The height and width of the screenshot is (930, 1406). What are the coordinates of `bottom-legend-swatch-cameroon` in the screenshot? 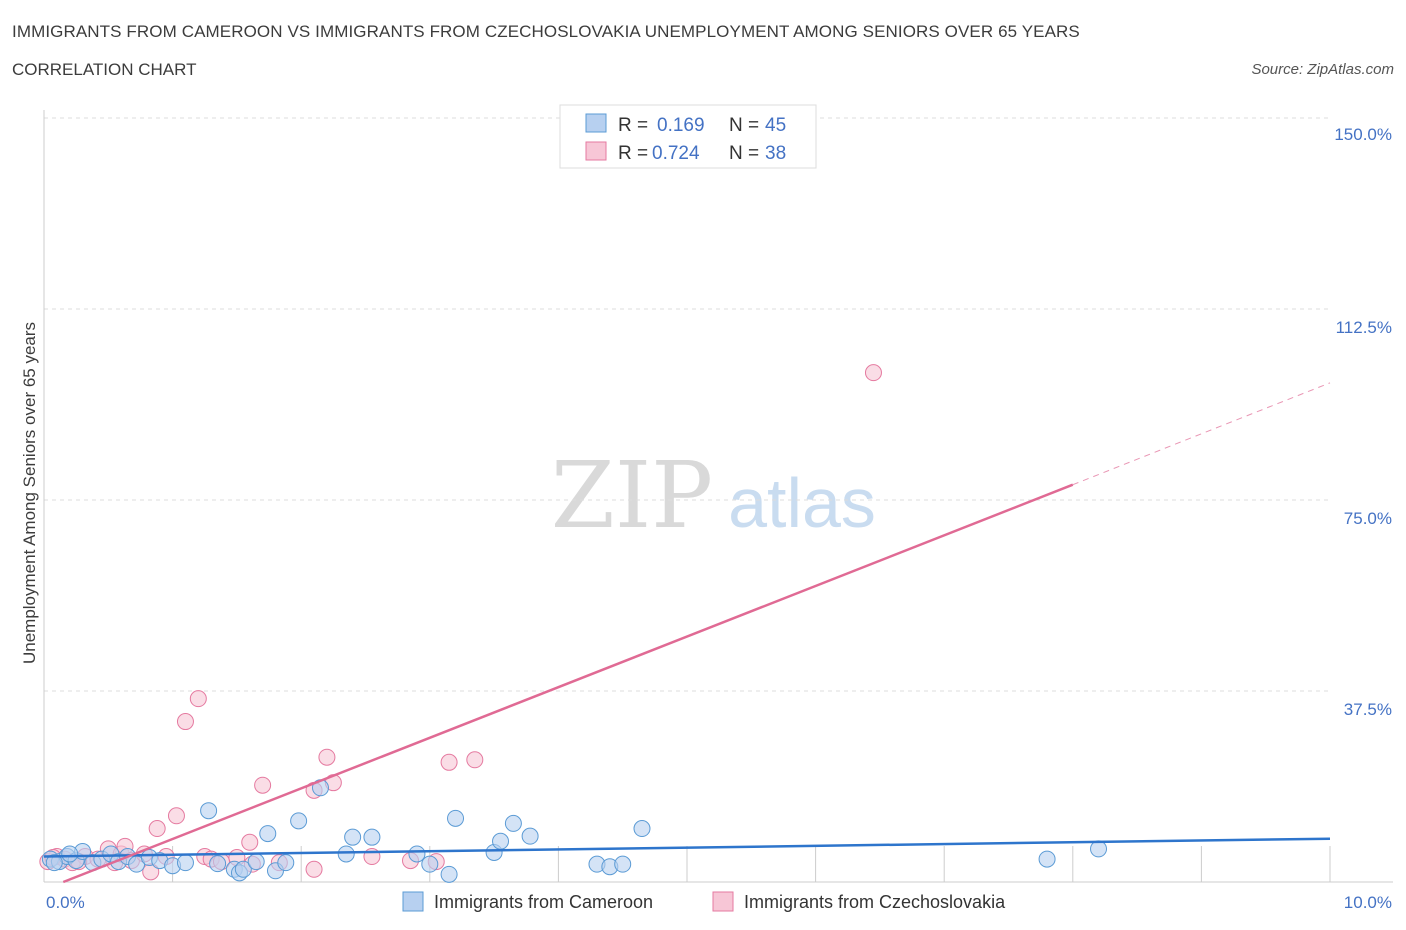 It's located at (413, 901).